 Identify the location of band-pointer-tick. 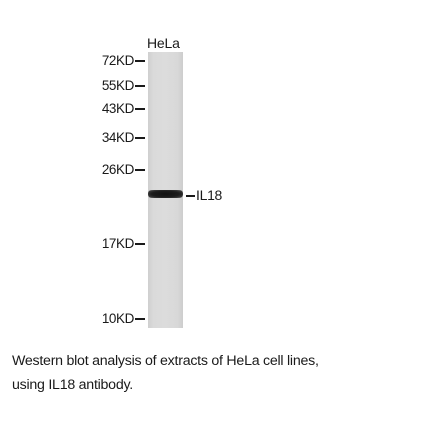
(190, 196).